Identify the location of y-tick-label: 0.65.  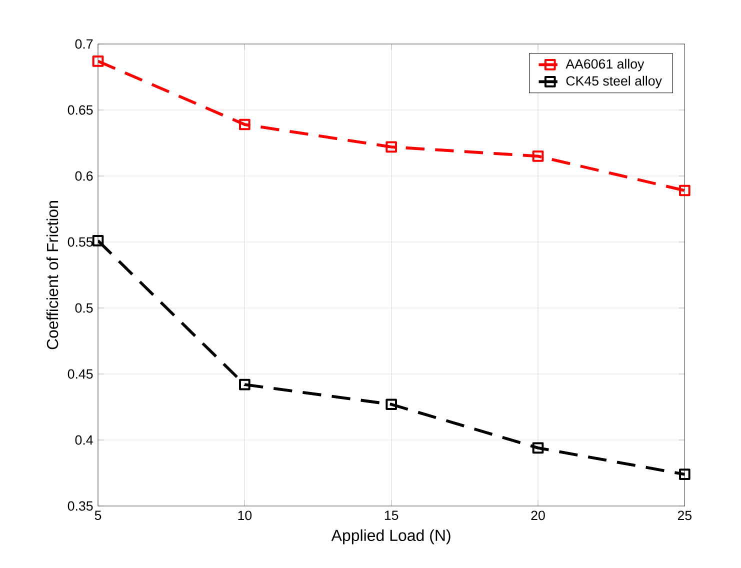
(80, 110).